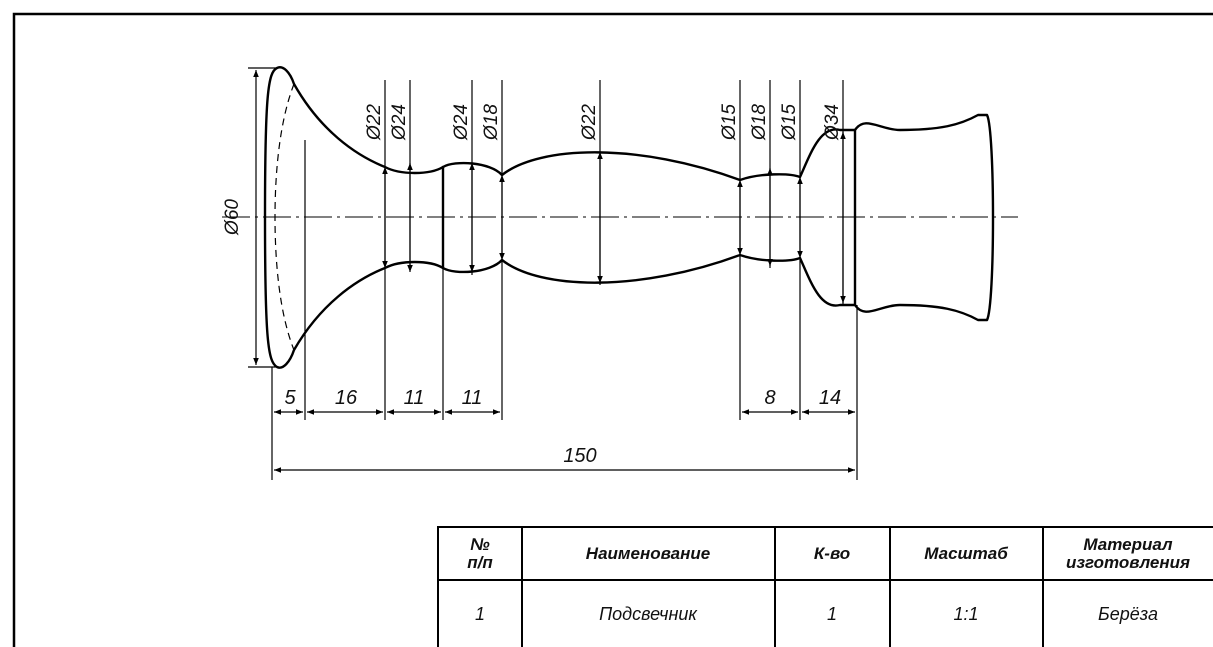 The image size is (1213, 647). I want to click on dia-label-24a: Ø24, so click(399, 122).